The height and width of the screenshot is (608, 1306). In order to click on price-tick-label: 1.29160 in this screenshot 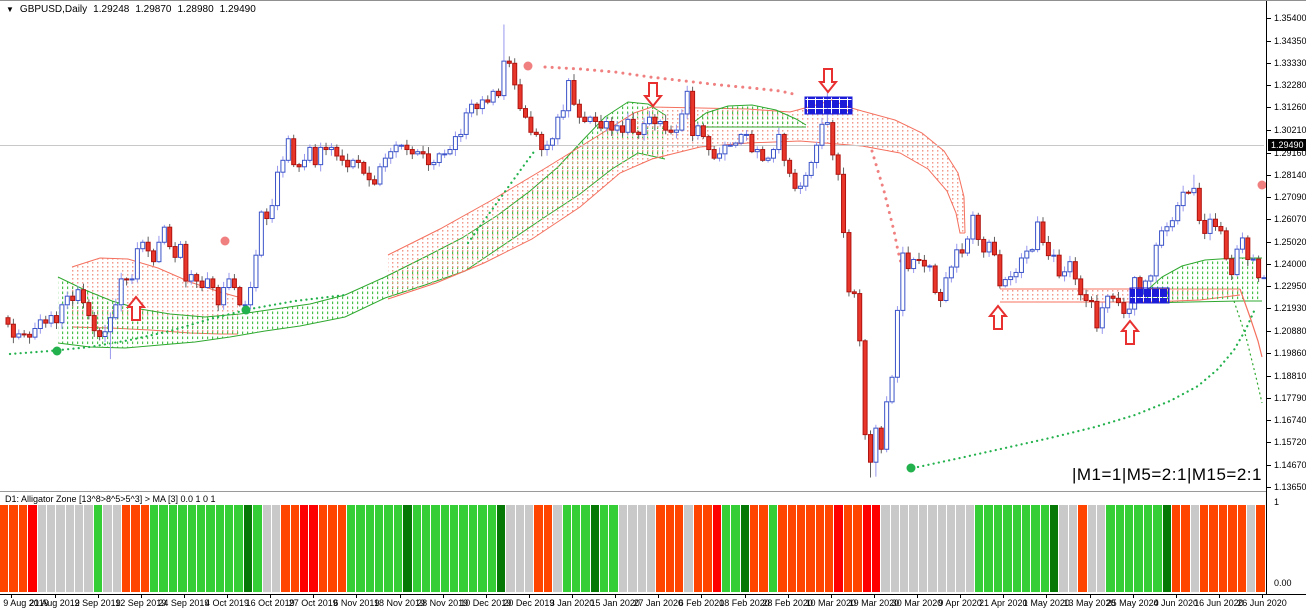, I will do `click(1290, 152)`.